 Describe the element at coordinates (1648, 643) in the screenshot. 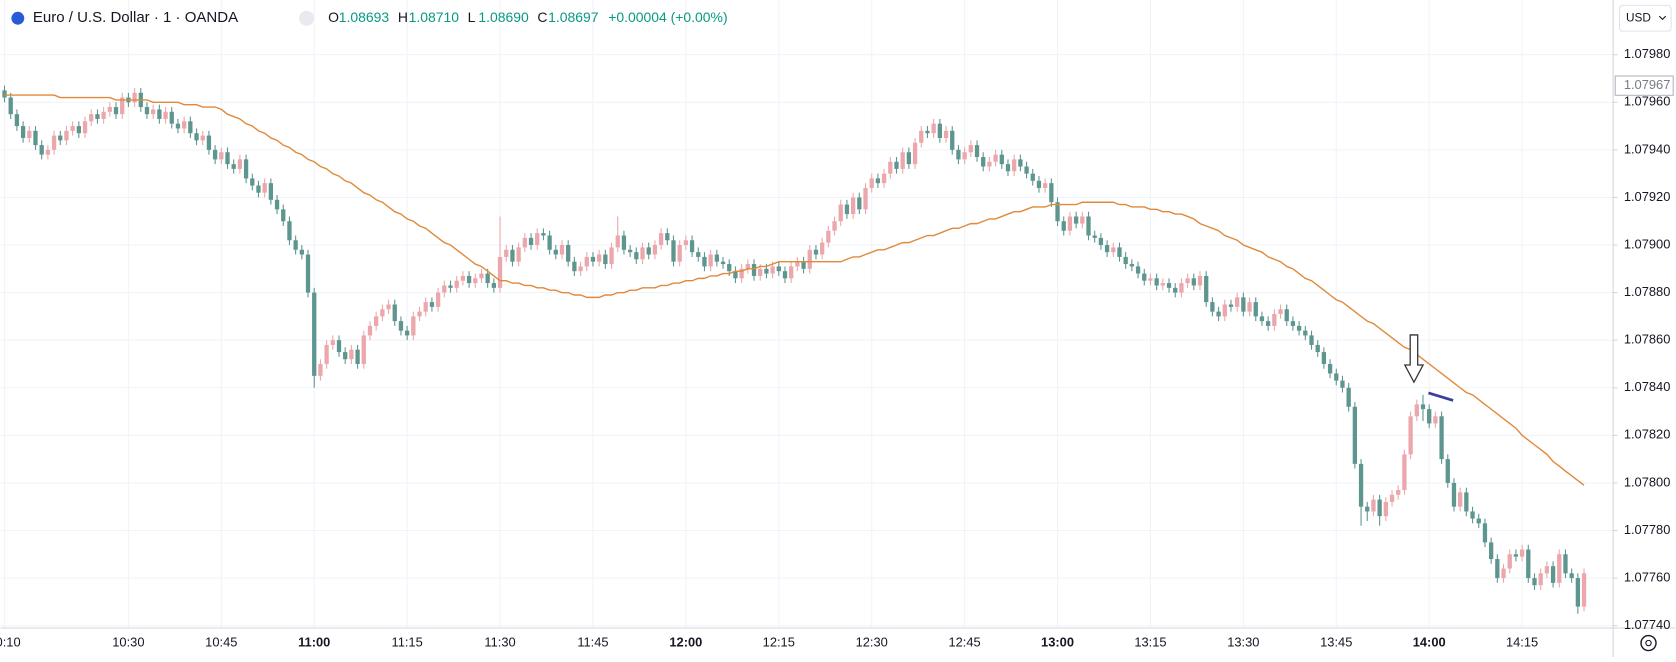

I see `settings-button` at that location.